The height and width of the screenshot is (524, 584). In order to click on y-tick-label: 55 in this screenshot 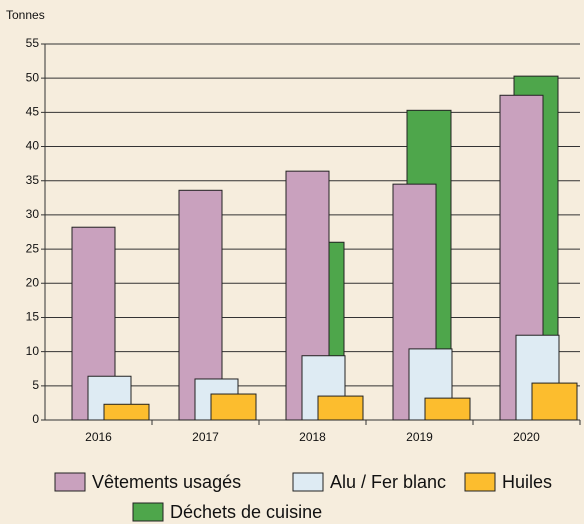, I will do `click(33, 43)`.